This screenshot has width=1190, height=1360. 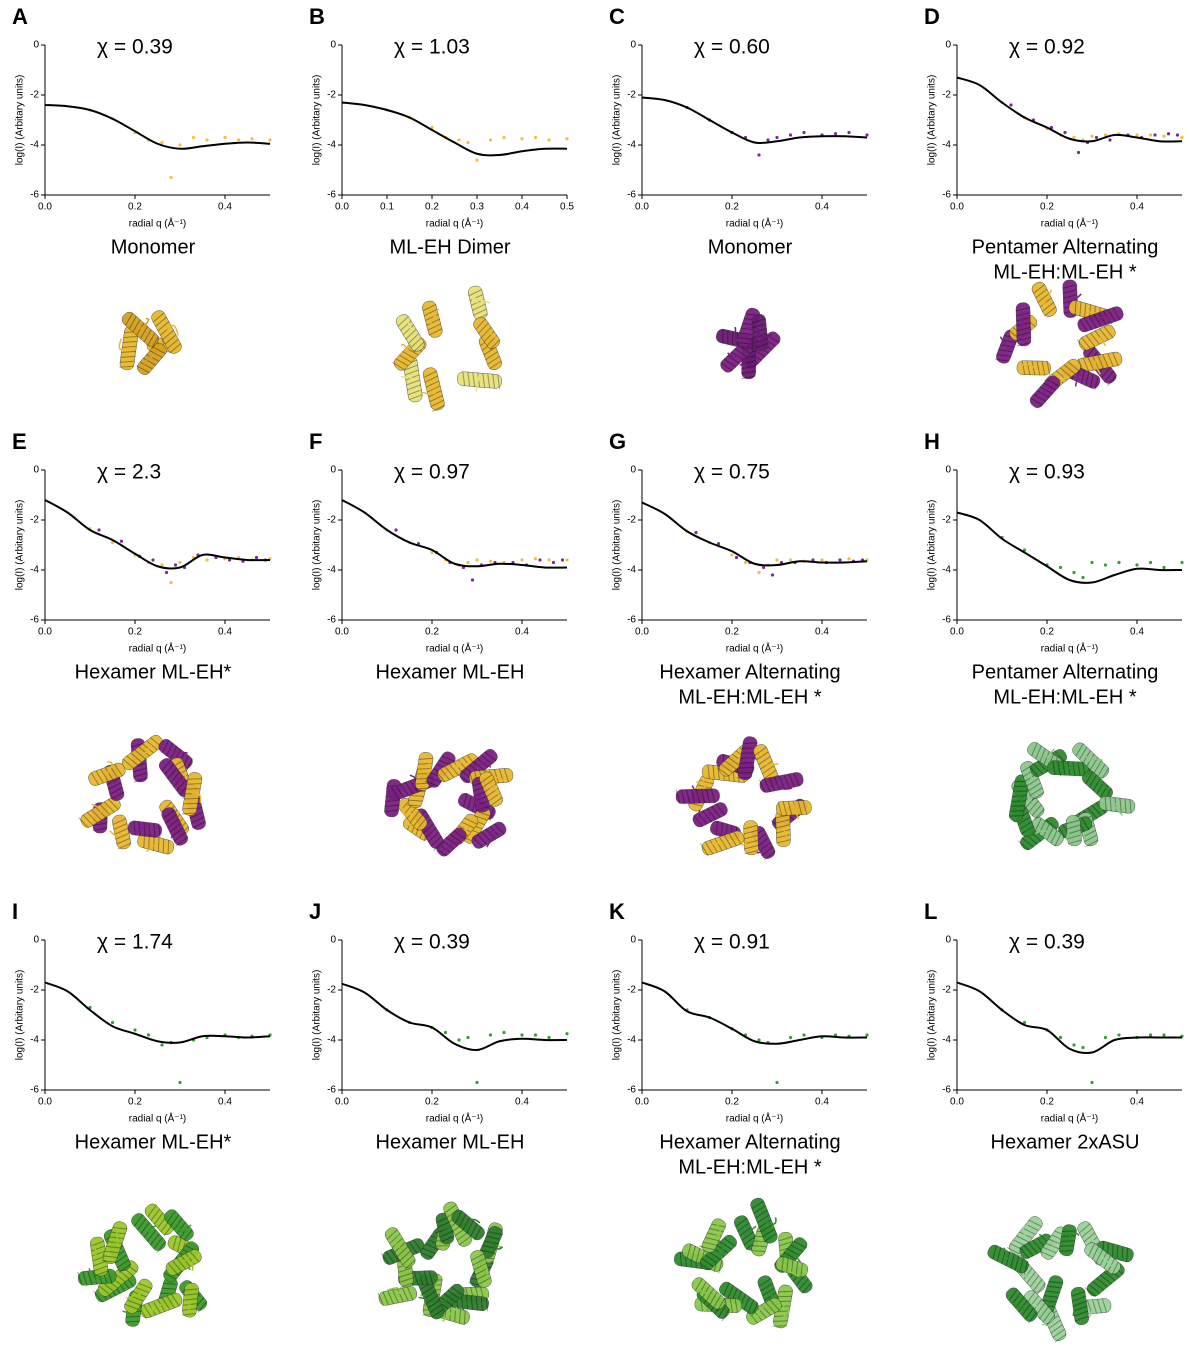 I want to click on chi-annotation: χ = 1.74, so click(x=135, y=942).